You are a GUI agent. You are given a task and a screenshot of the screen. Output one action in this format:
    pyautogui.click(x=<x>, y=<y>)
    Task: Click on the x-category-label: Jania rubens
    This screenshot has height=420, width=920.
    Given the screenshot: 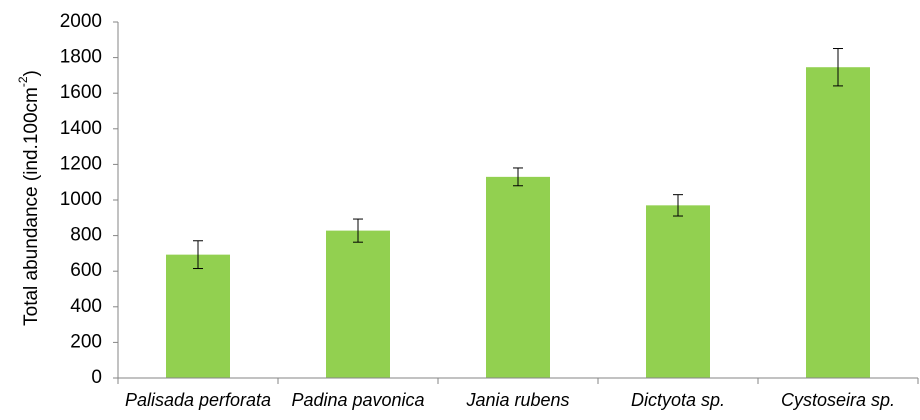 What is the action you would take?
    pyautogui.click(x=517, y=400)
    